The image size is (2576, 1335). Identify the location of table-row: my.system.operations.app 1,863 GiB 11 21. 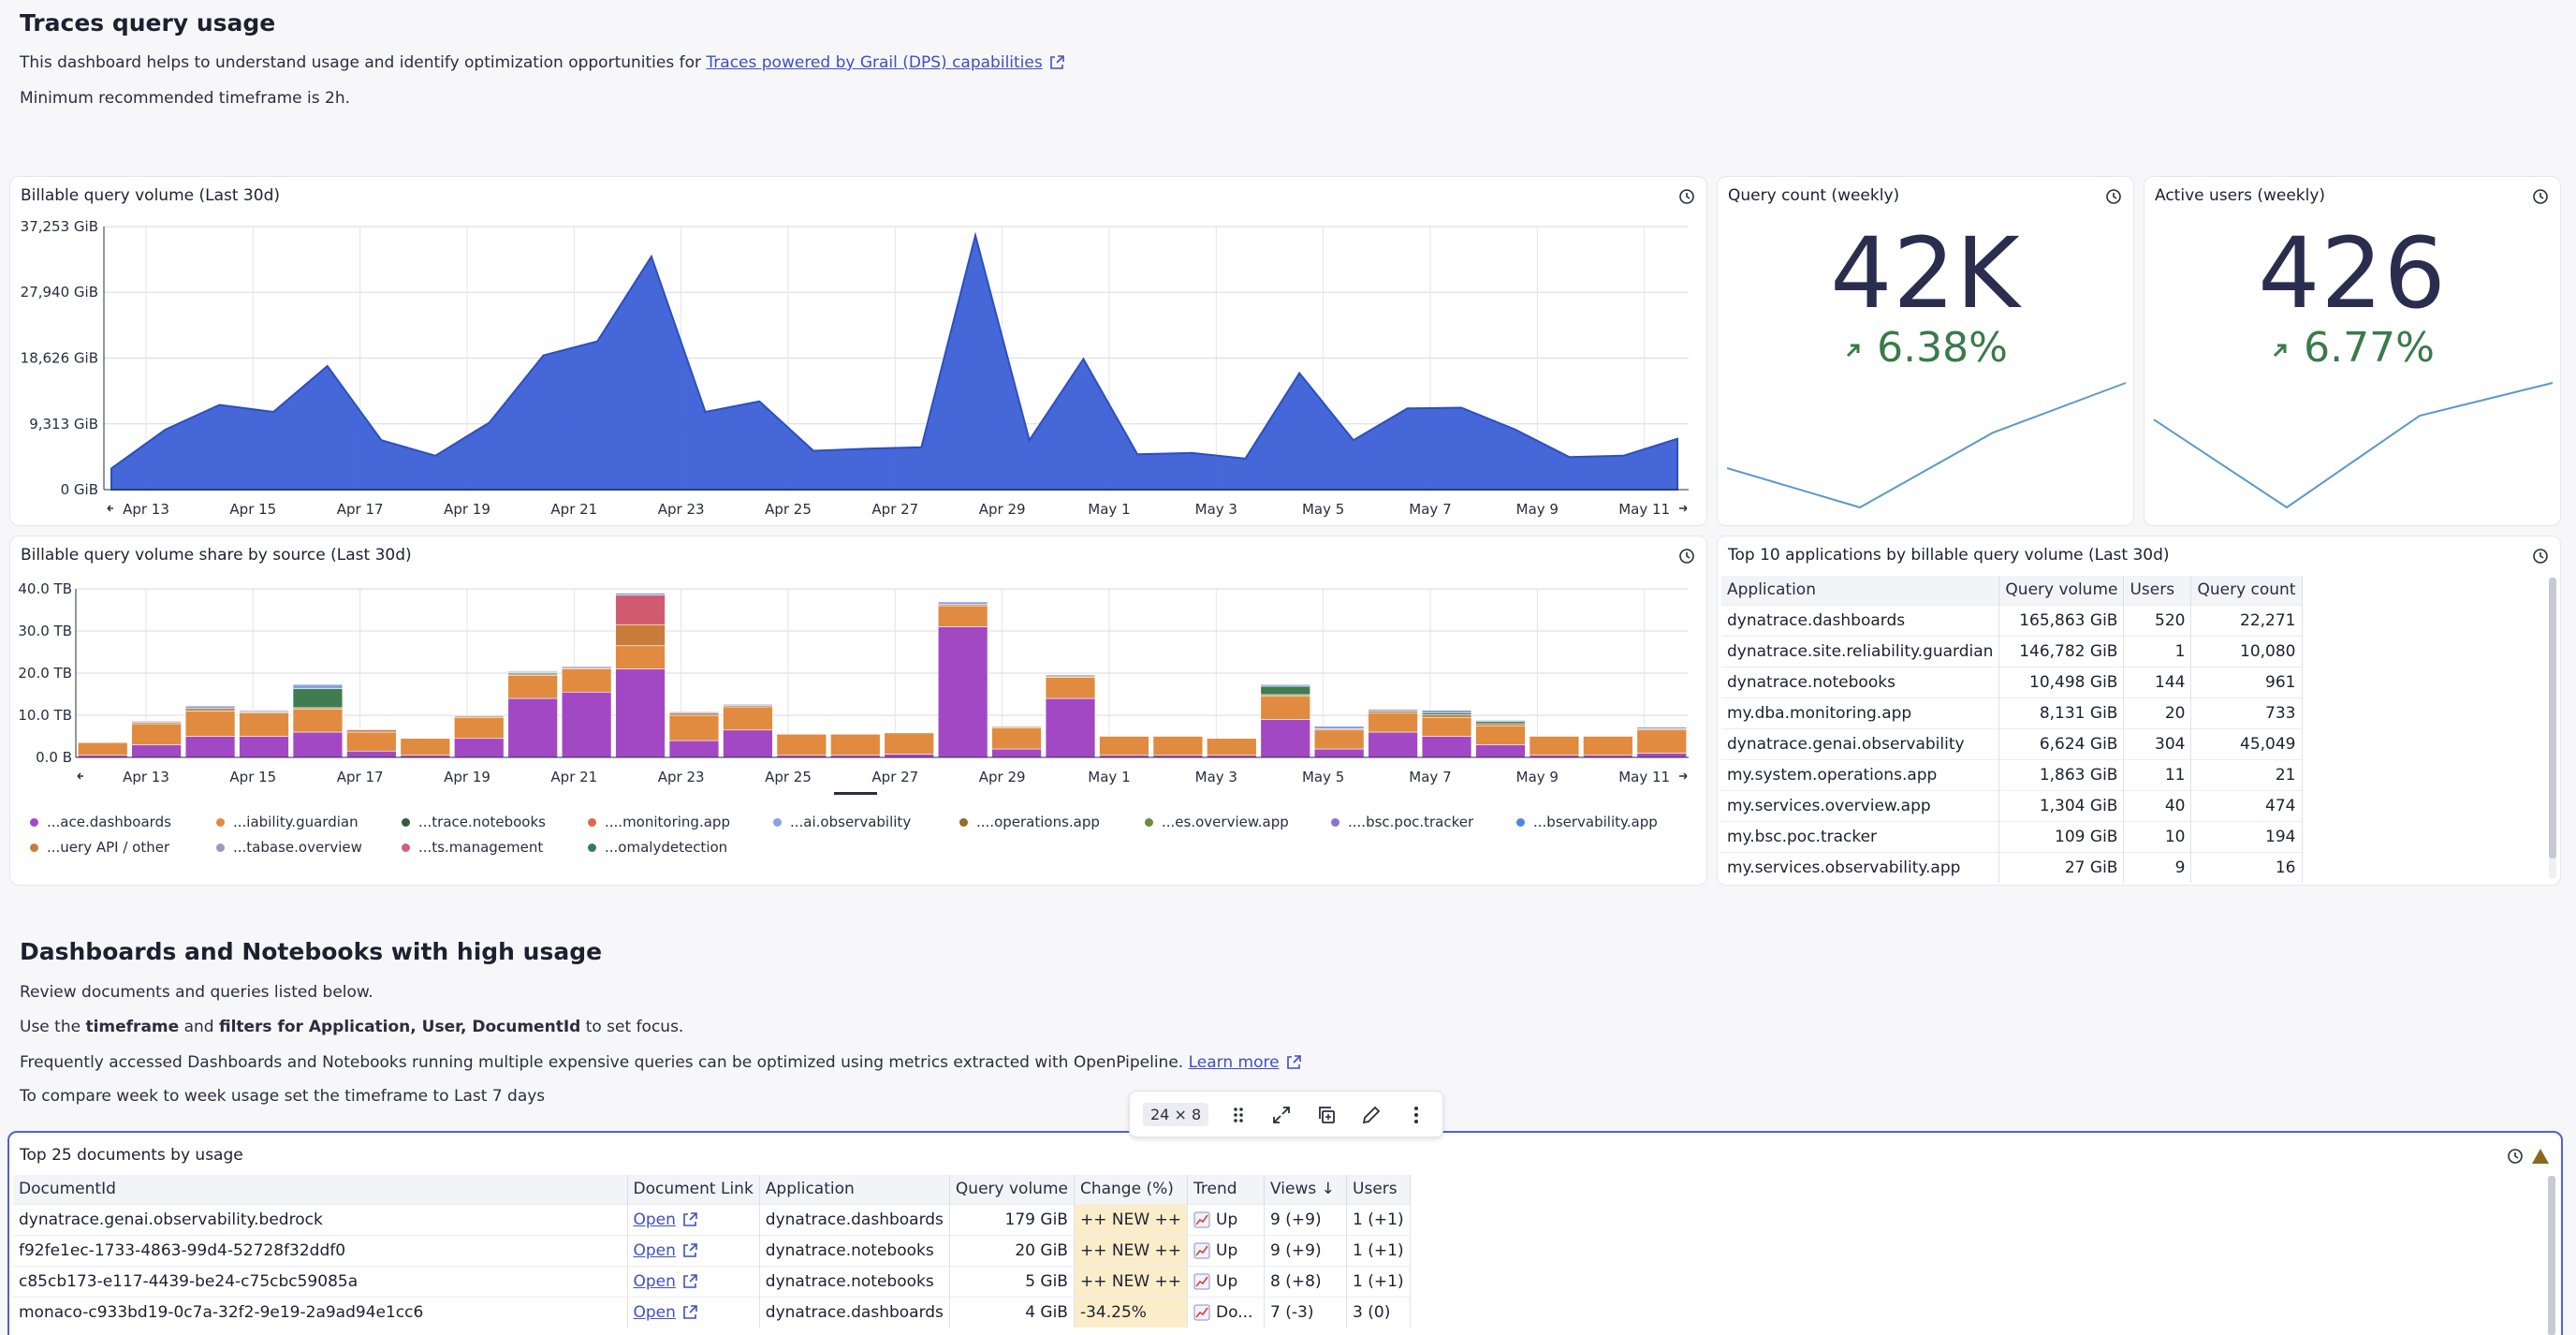
(2012, 774).